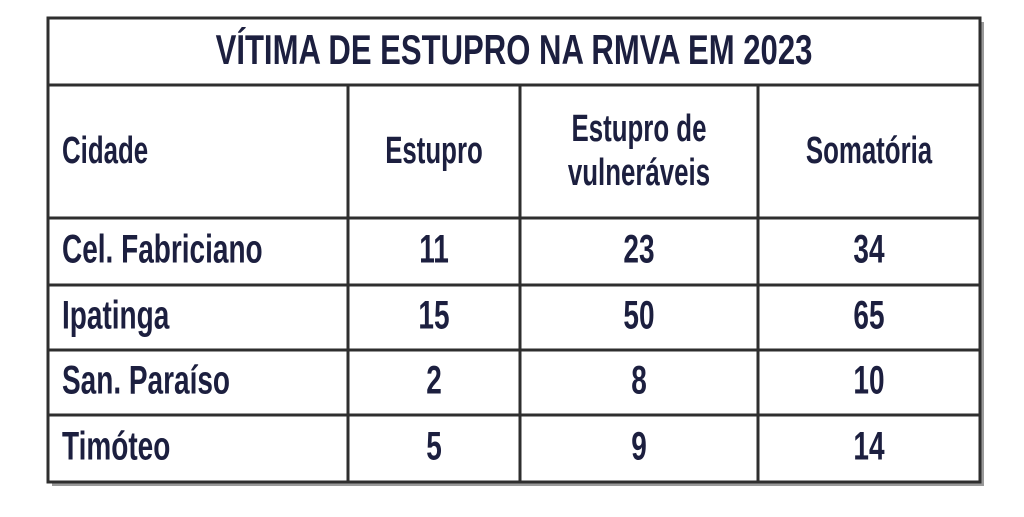 The width and height of the screenshot is (1024, 517). Describe the element at coordinates (116, 316) in the screenshot. I see `city-cell: Ipatinga` at that location.